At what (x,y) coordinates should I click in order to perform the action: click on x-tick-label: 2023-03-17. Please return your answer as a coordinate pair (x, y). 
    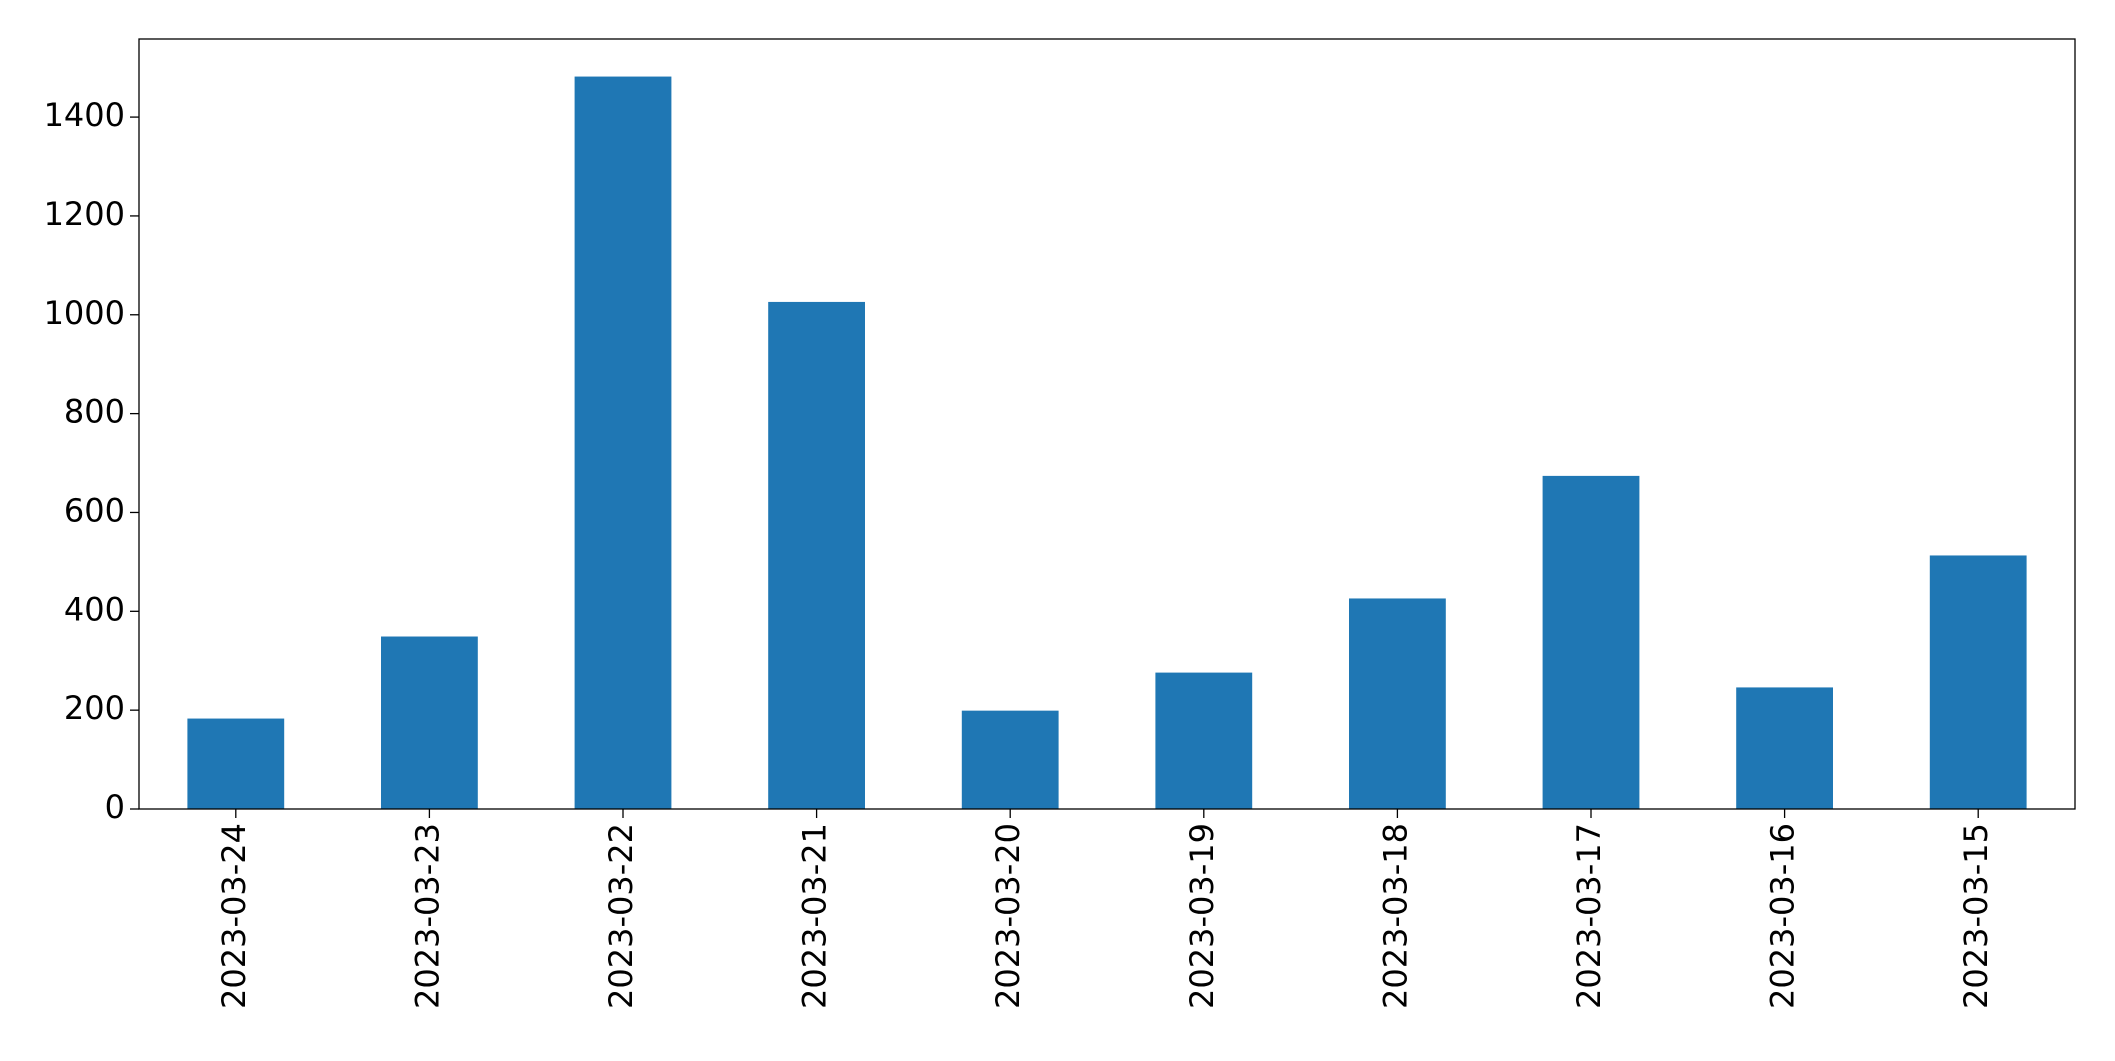
    Looking at the image, I should click on (1589, 916).